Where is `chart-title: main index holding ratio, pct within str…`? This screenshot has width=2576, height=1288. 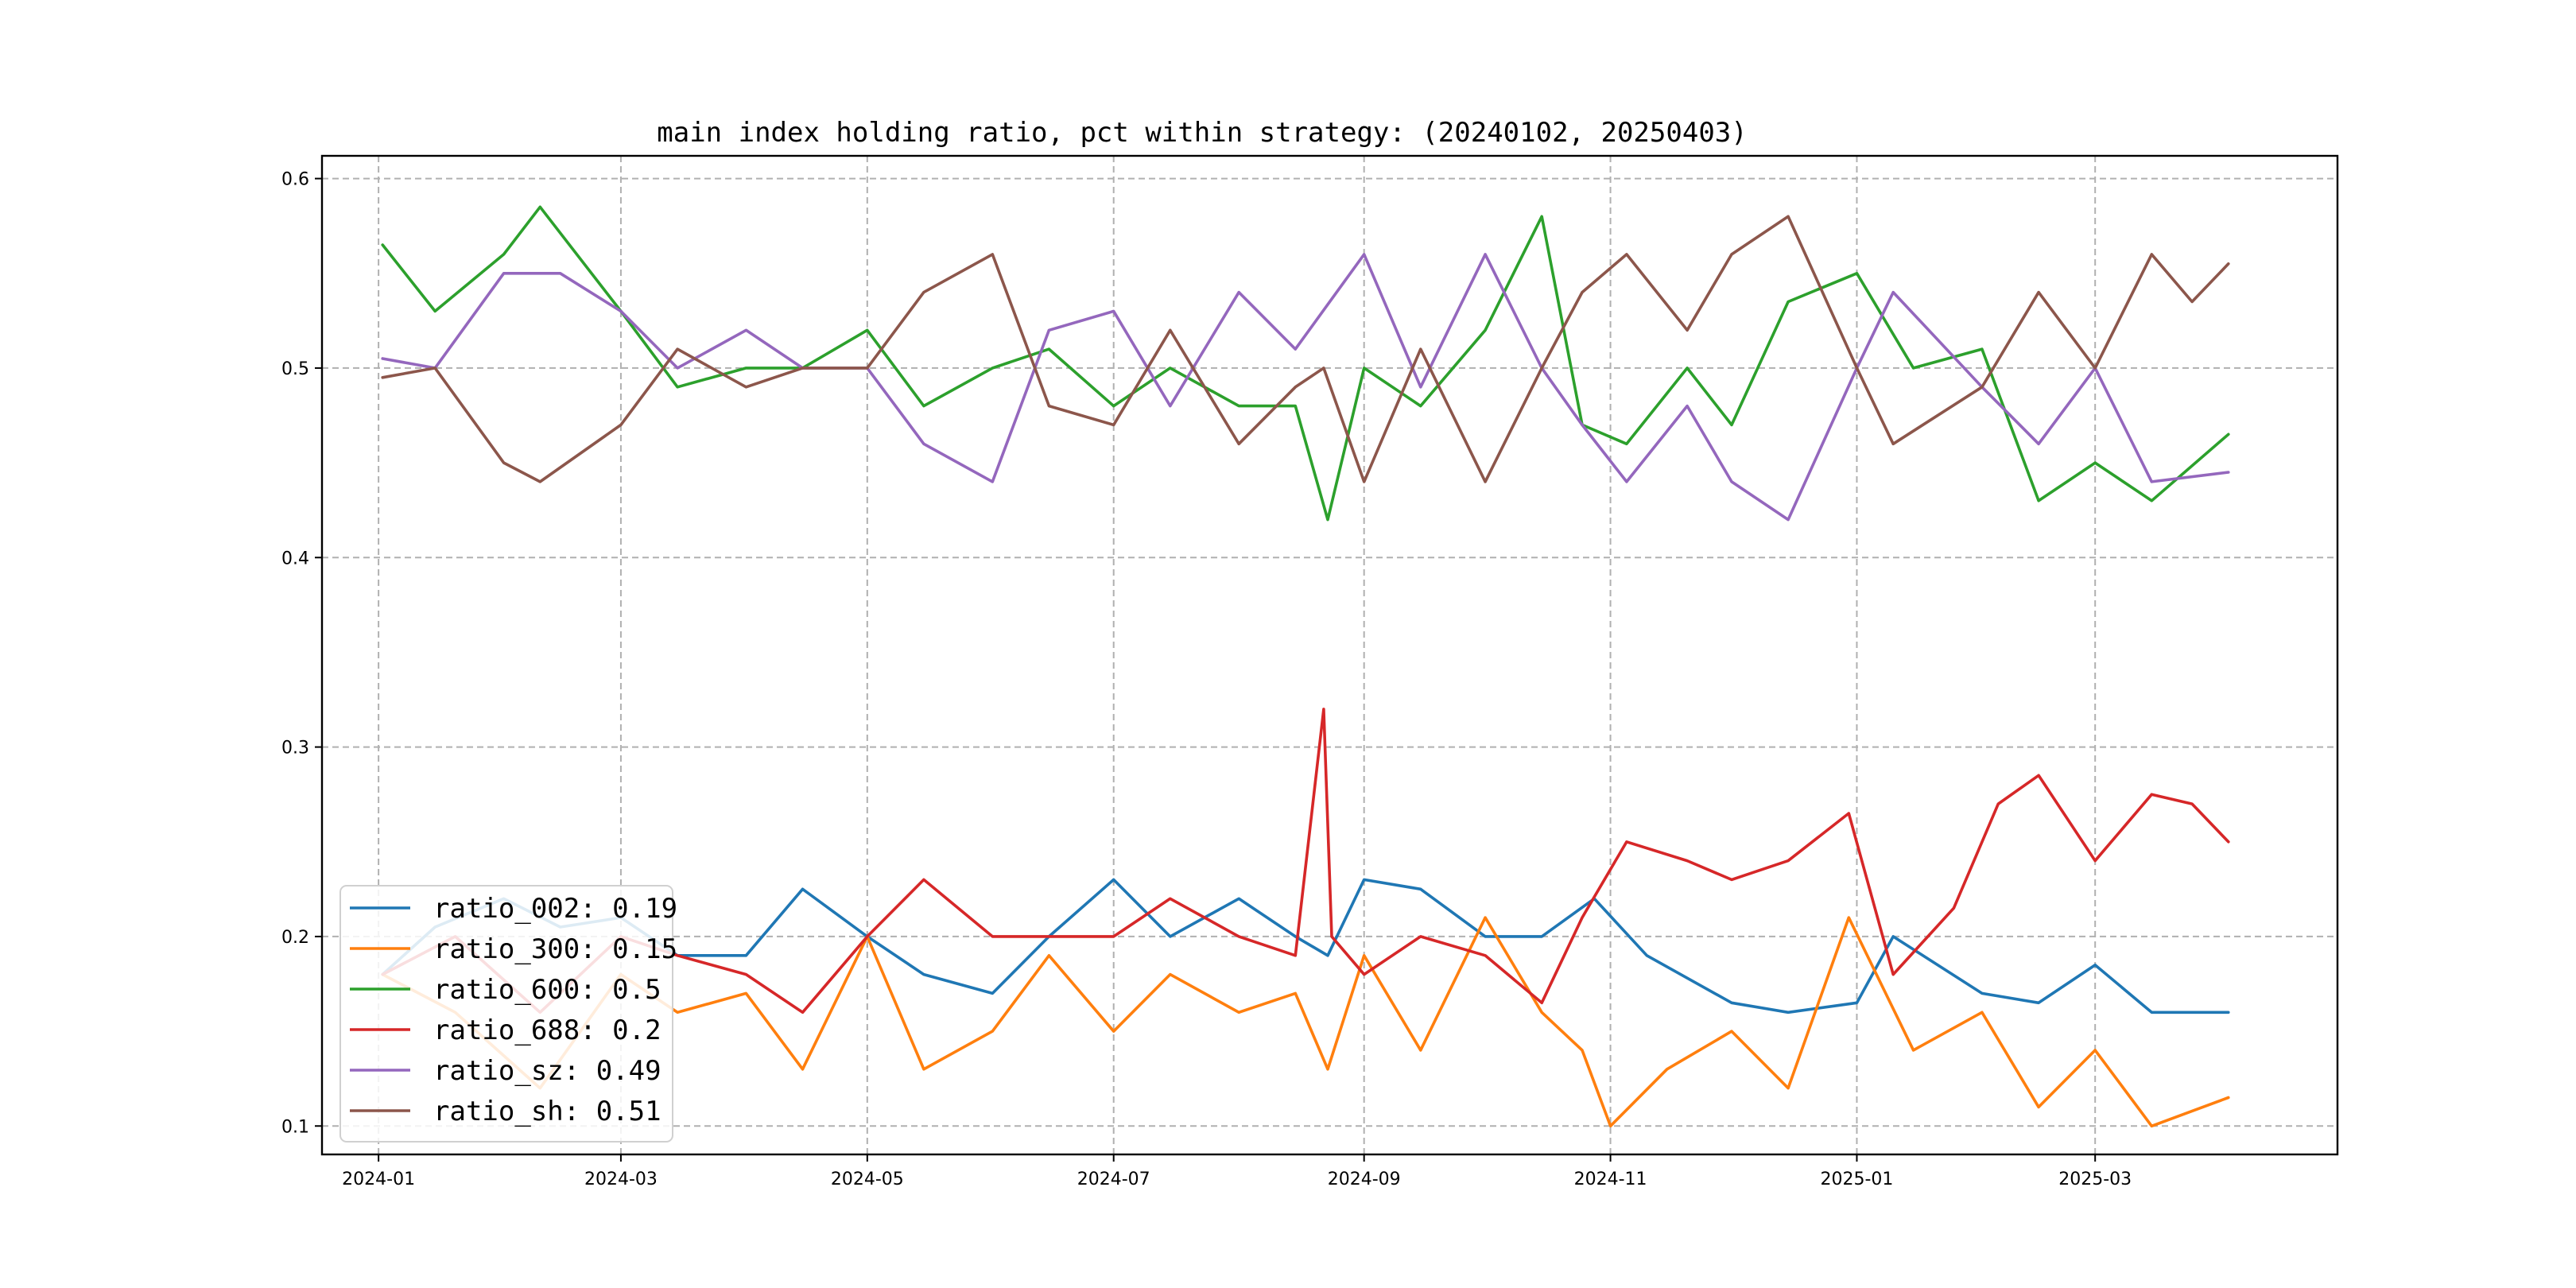
chart-title: main index holding ratio, pct within str… is located at coordinates (1202, 133).